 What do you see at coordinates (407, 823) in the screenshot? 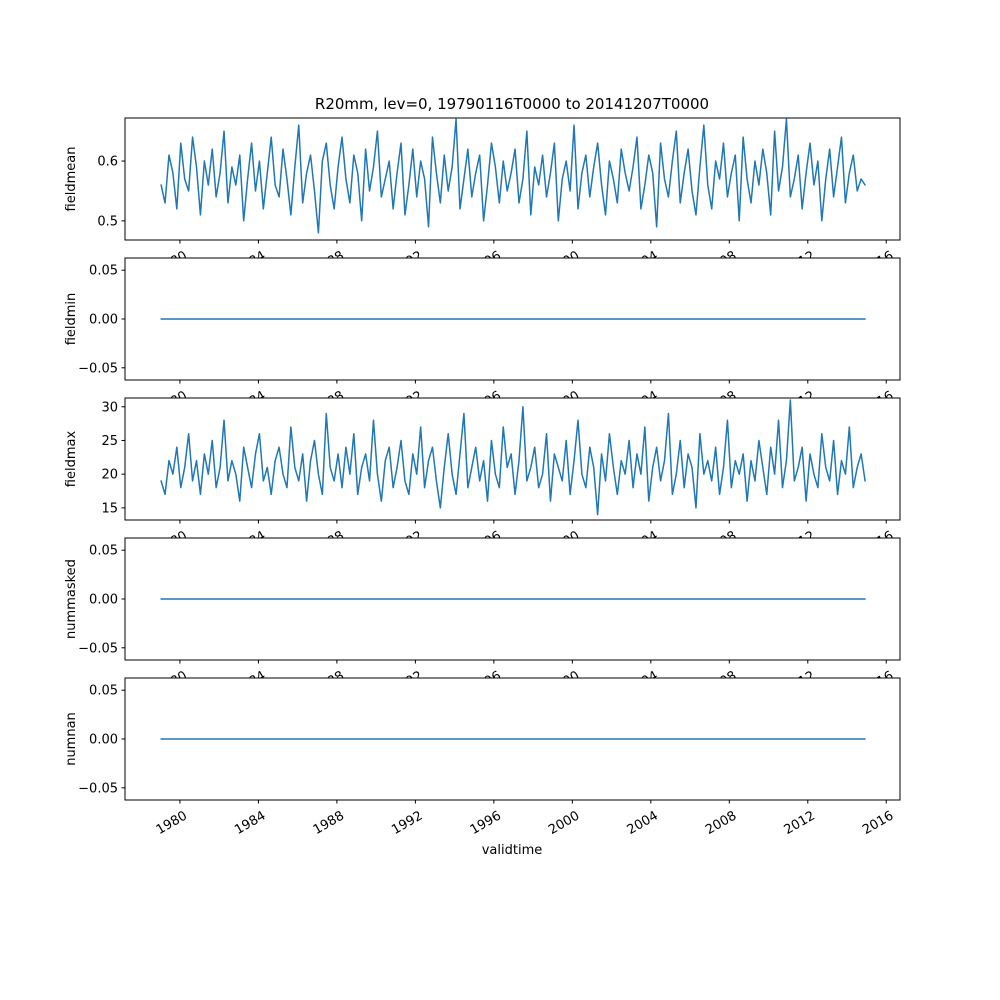
I see `x-tick-label: 1992` at bounding box center [407, 823].